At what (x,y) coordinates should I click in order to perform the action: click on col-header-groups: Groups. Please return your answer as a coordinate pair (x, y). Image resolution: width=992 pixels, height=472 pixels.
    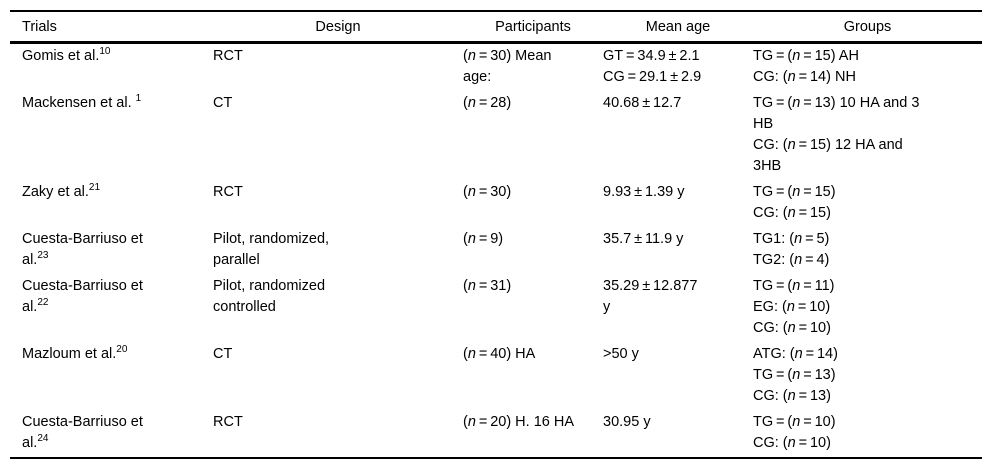
    Looking at the image, I should click on (867, 27).